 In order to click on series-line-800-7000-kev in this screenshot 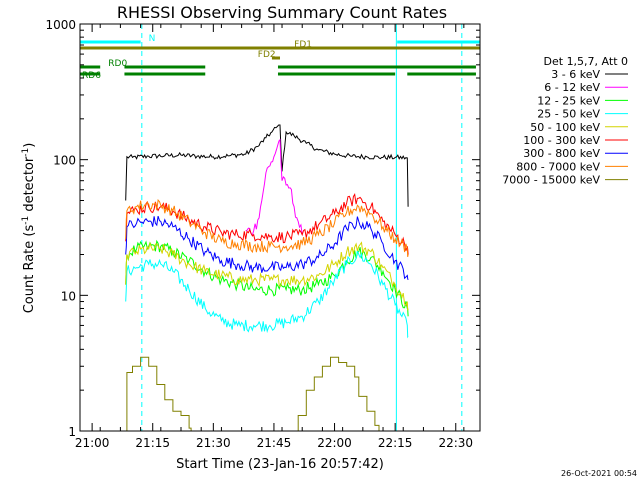, I will do `click(267, 227)`.